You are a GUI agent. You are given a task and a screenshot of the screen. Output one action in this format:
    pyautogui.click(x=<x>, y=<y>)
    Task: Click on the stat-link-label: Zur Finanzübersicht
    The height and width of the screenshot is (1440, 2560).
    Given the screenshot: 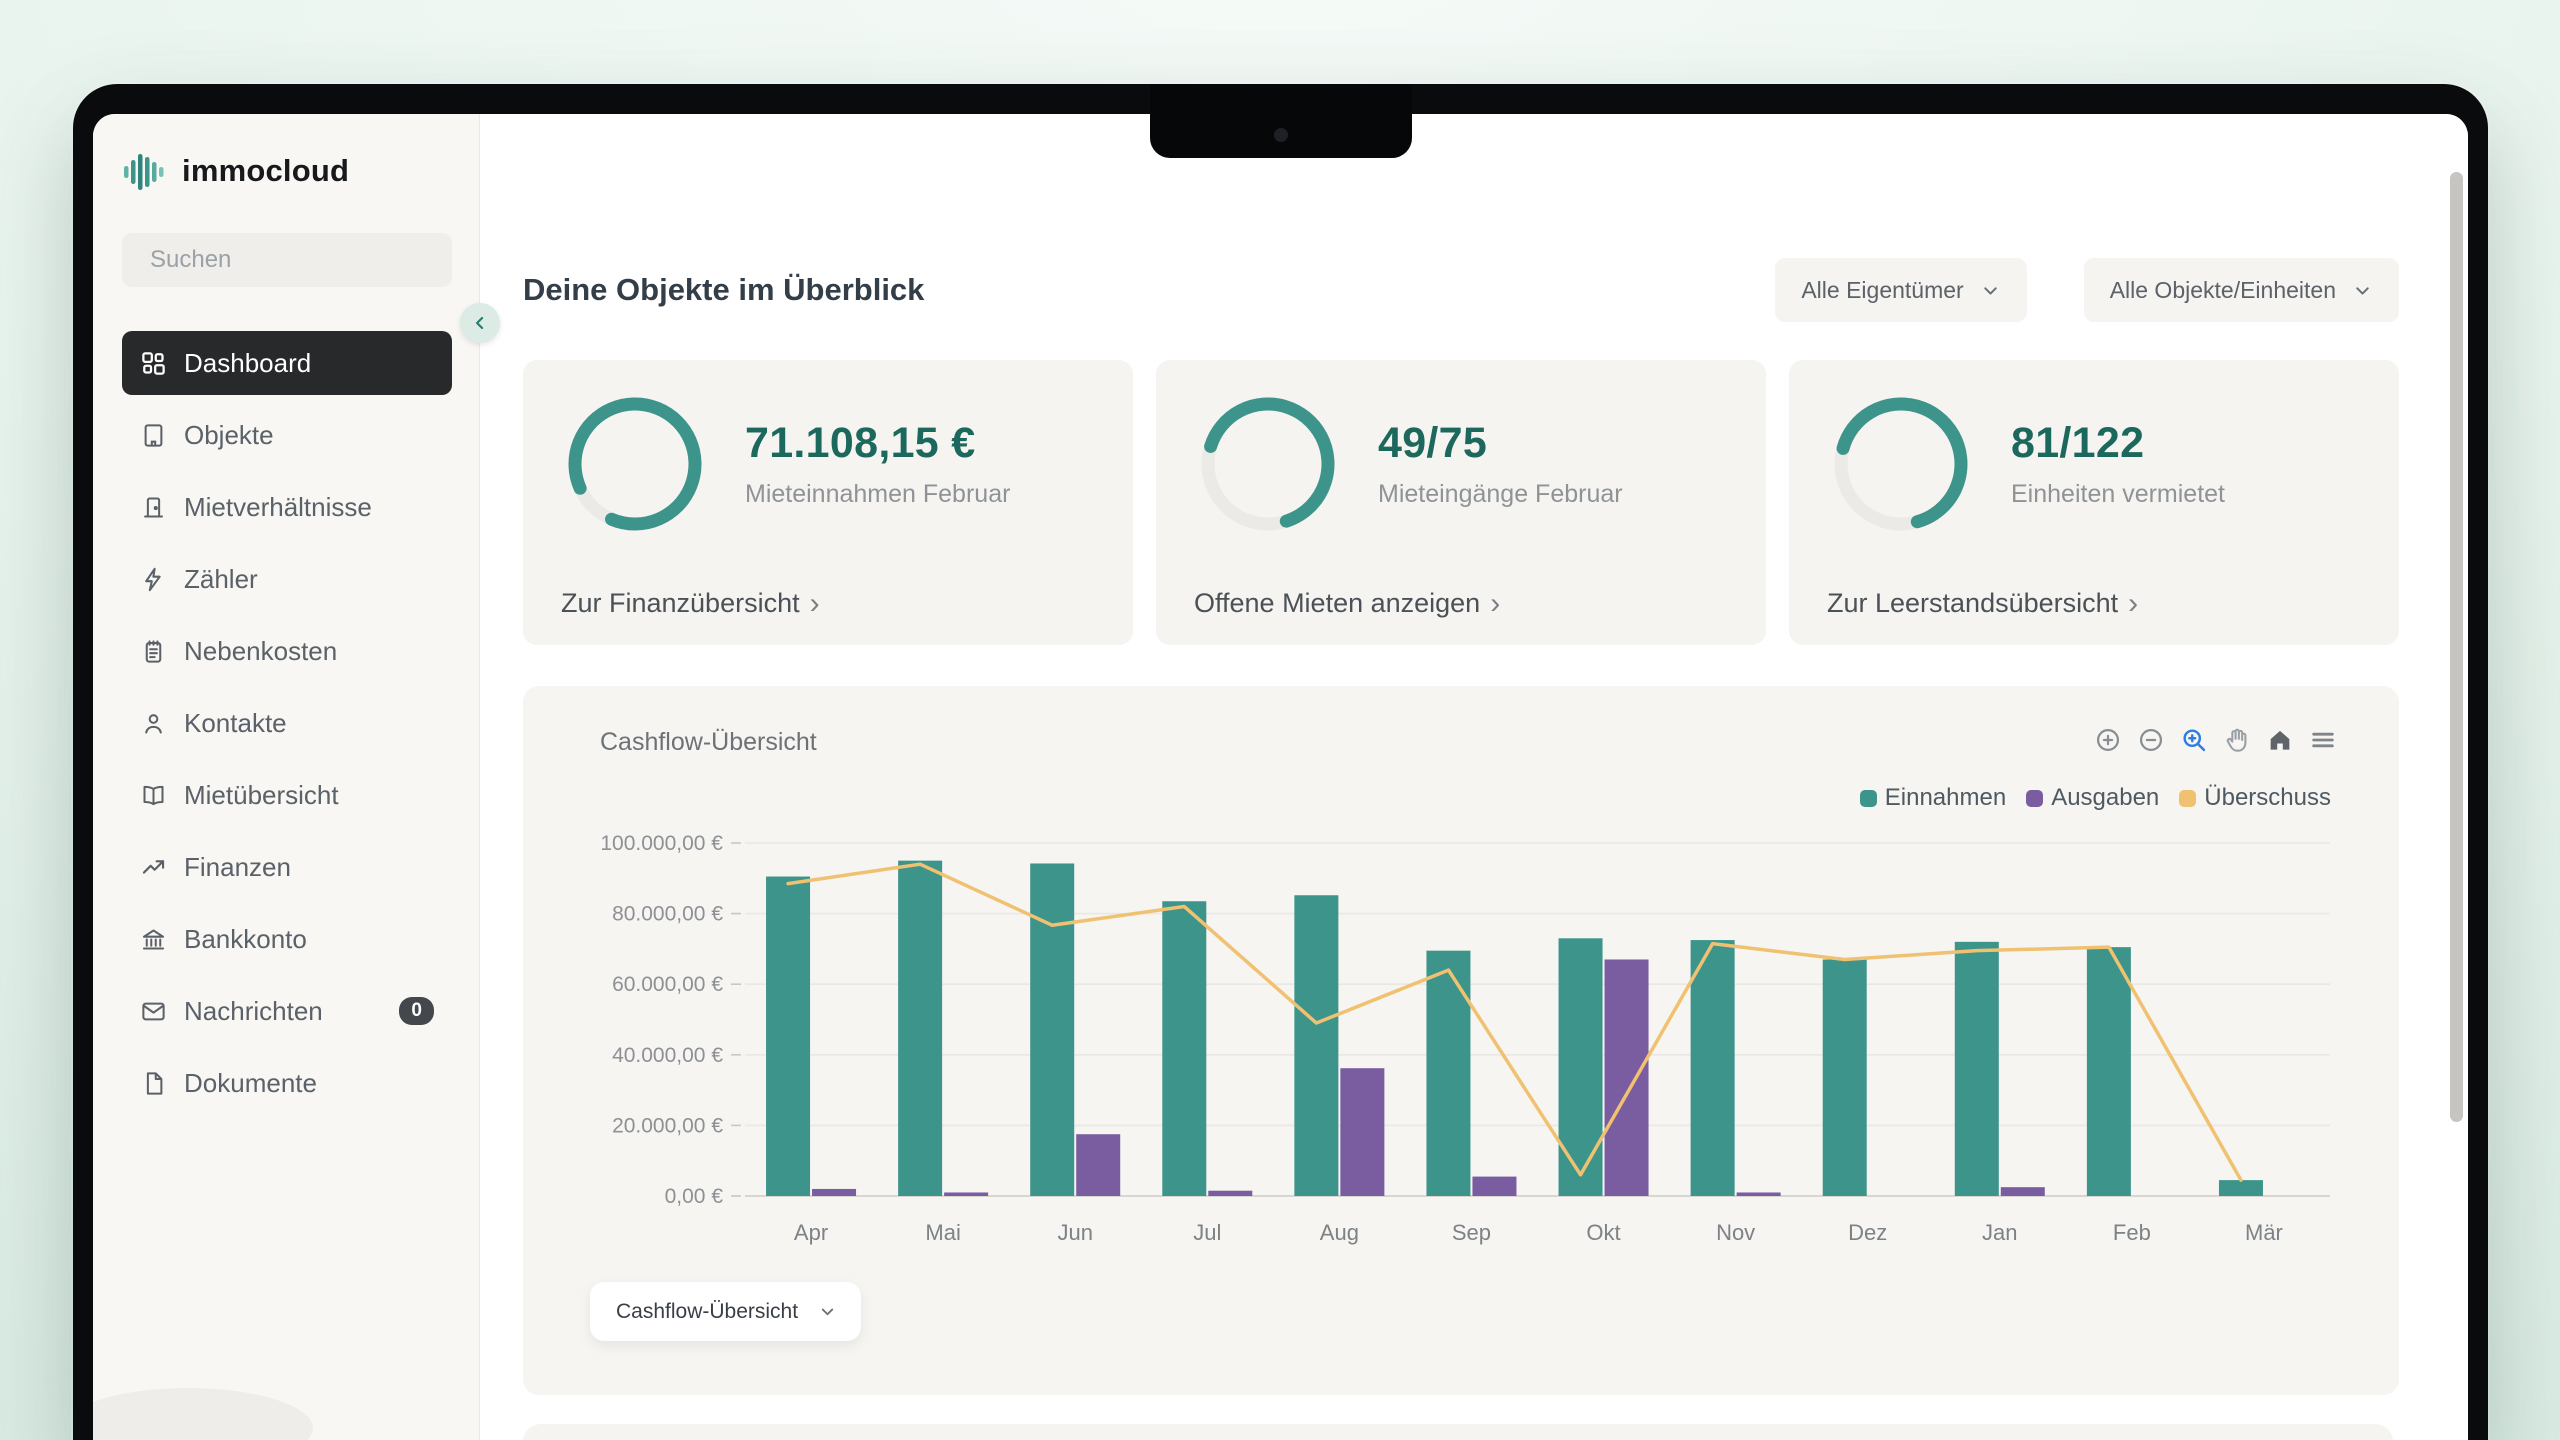 What is the action you would take?
    pyautogui.click(x=680, y=603)
    